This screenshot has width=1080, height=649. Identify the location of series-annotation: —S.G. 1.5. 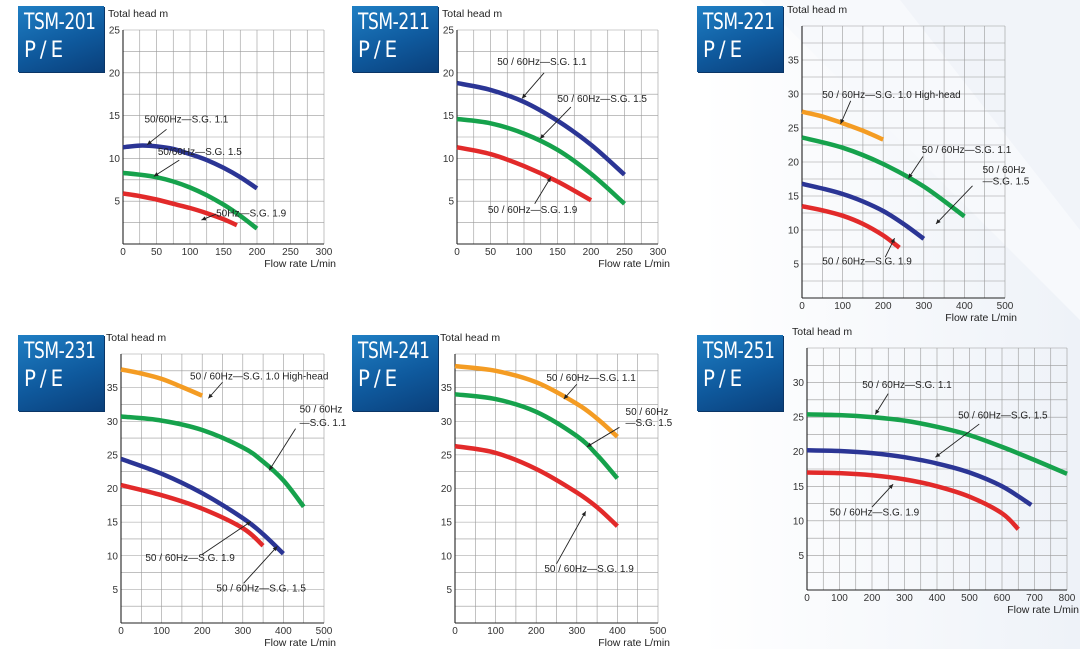
(1006, 181).